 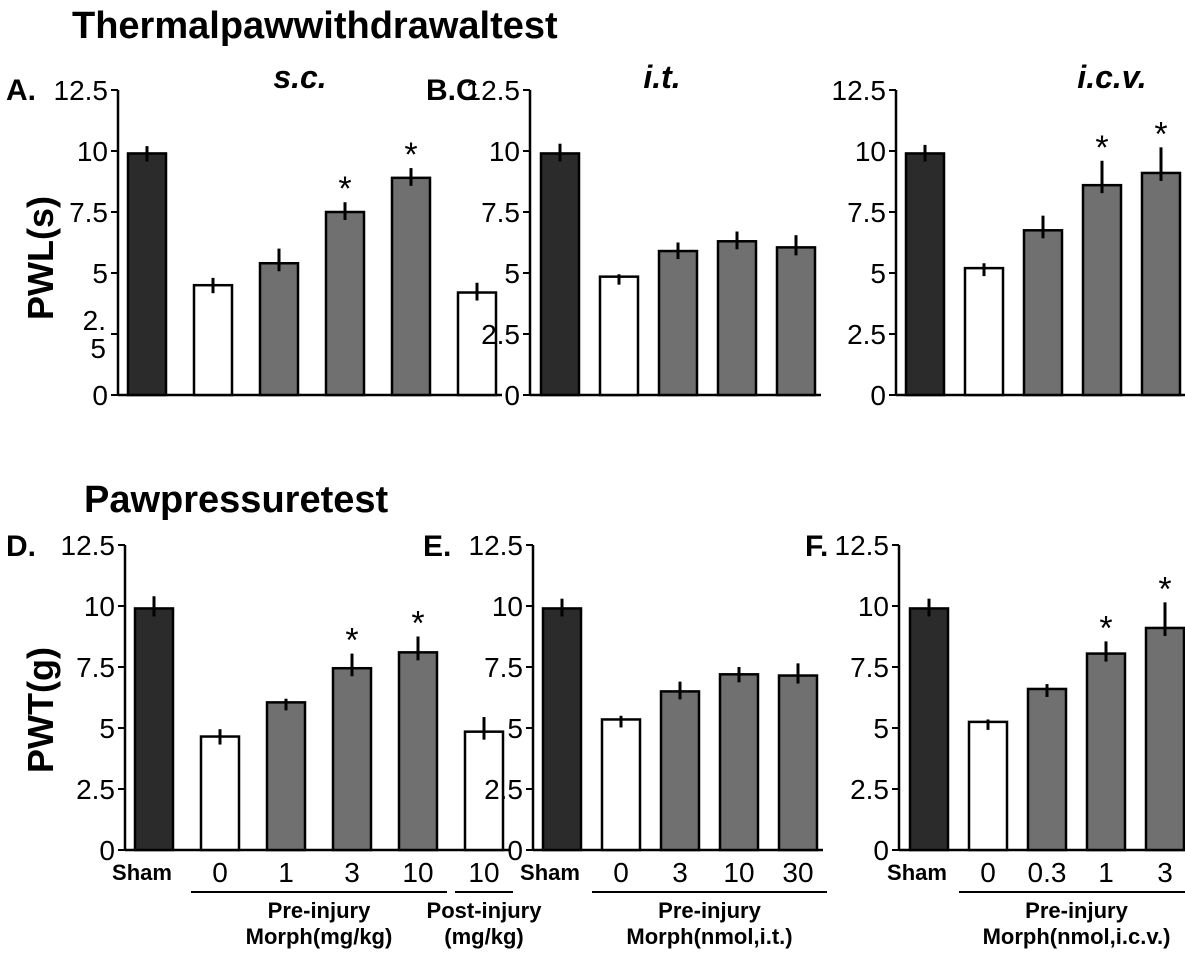 I want to click on section-title-thermal: Thermalpawwithdrawaltest, so click(x=315, y=26).